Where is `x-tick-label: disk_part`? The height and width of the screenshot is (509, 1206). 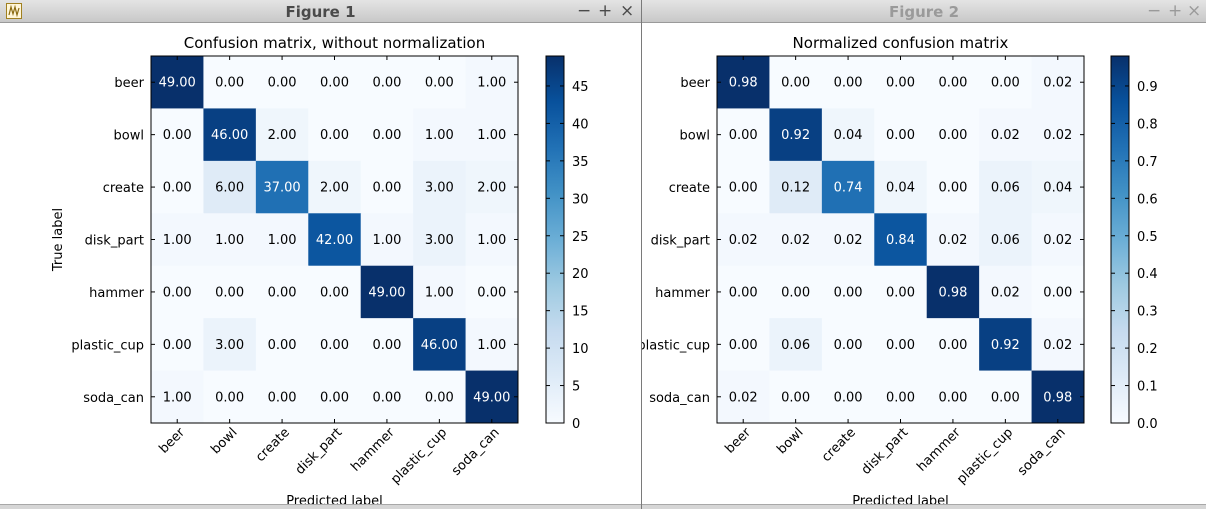 x-tick-label: disk_part is located at coordinates (885, 451).